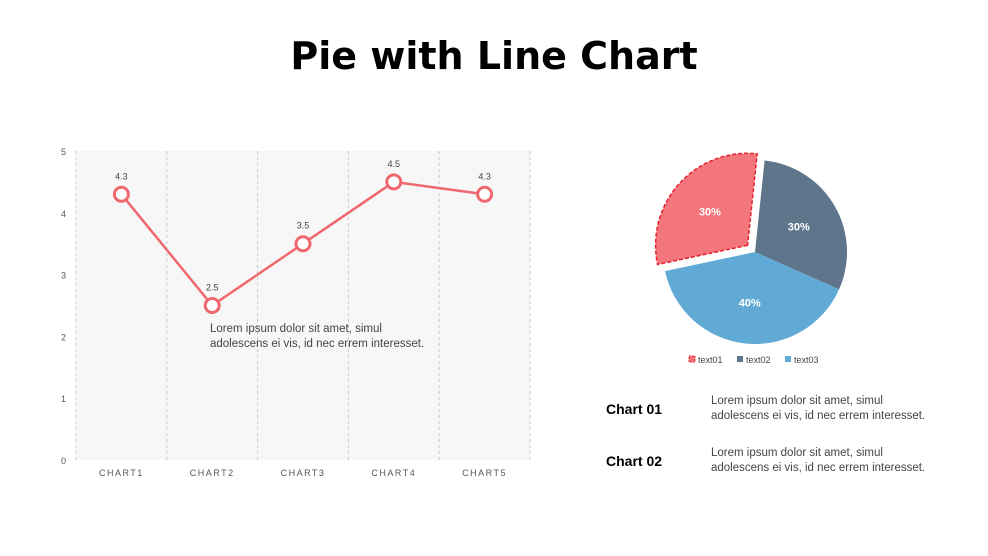  What do you see at coordinates (634, 461) in the screenshot?
I see `note-label-2: Chart 02` at bounding box center [634, 461].